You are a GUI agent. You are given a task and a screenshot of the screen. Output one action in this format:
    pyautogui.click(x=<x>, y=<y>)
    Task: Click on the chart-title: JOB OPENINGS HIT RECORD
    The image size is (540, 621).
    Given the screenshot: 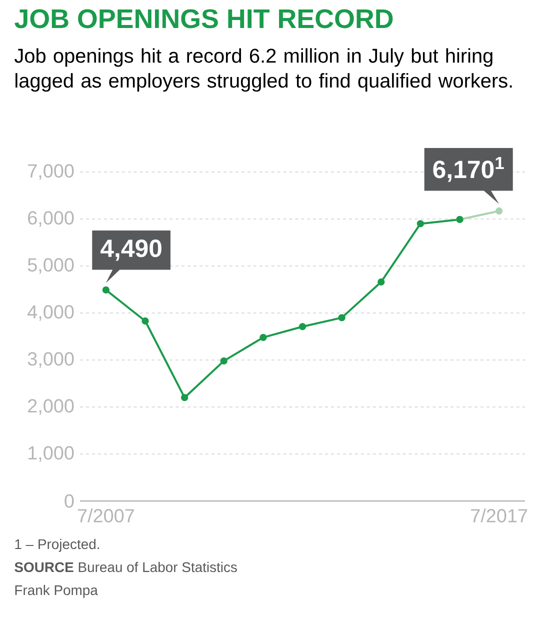 What is the action you would take?
    pyautogui.click(x=203, y=18)
    